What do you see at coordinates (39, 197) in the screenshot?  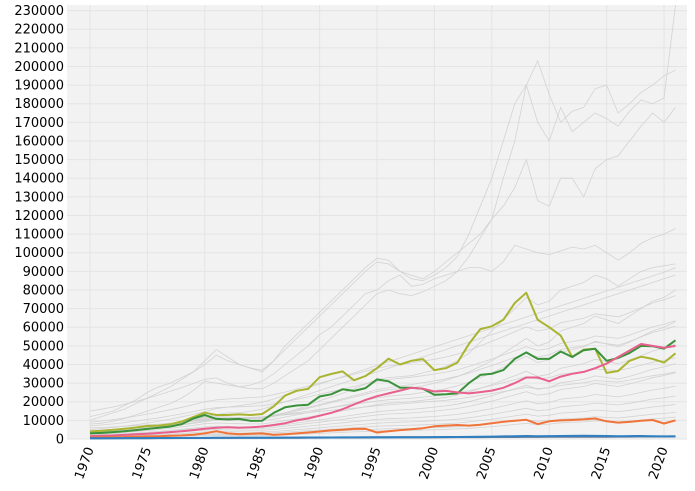 I see `y-tick-label: 130000` at bounding box center [39, 197].